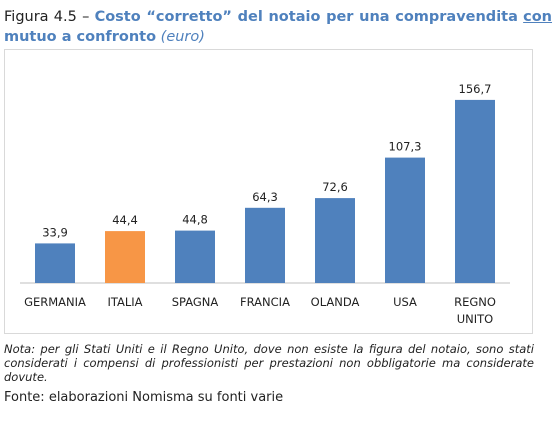 This screenshot has height=425, width=555. Describe the element at coordinates (335, 302) in the screenshot. I see `category-label: OLANDA` at that location.